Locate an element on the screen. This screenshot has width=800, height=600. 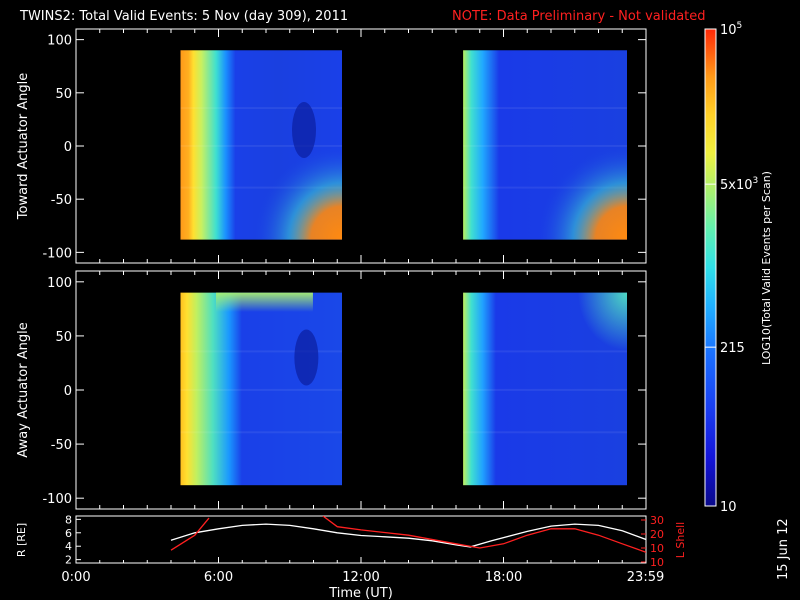
orbit-ytick-label-3: 2 is located at coordinates (68, 560).